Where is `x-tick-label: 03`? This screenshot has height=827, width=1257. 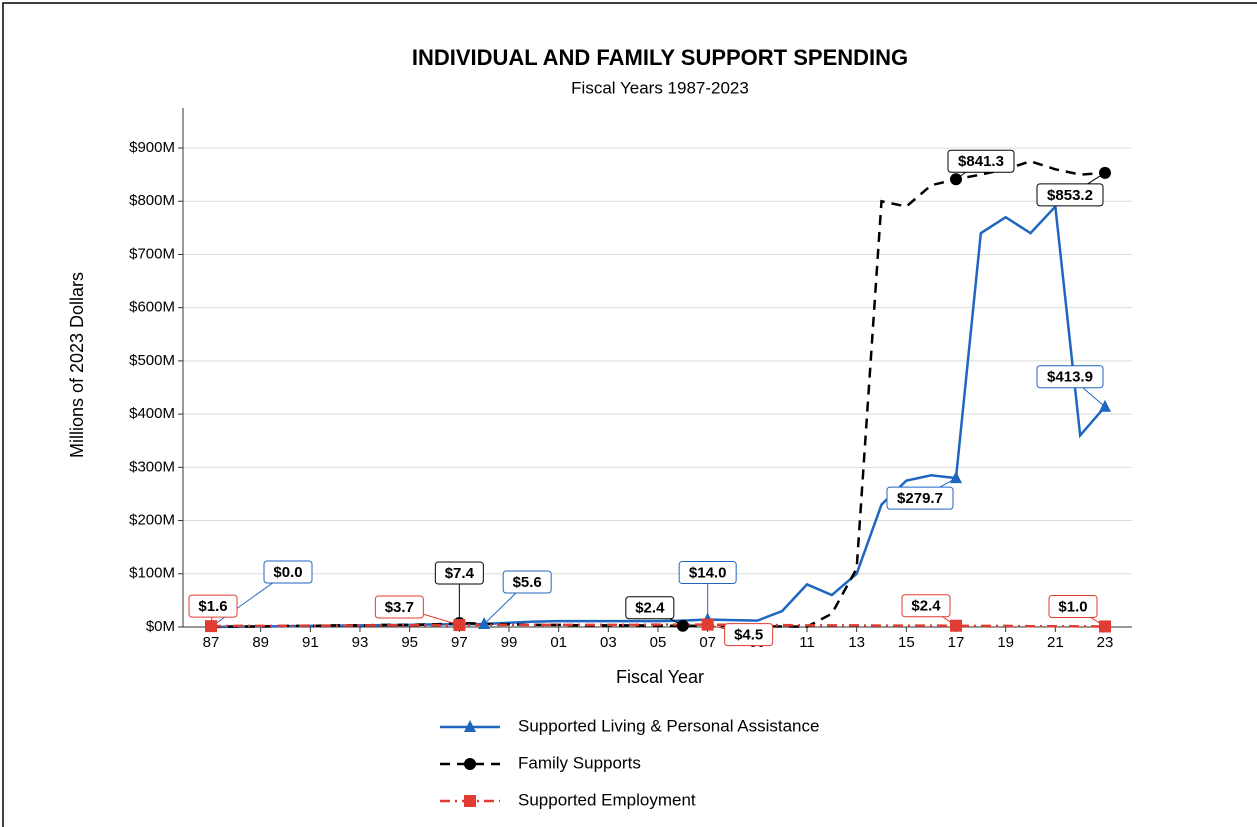
x-tick-label: 03 is located at coordinates (608, 642).